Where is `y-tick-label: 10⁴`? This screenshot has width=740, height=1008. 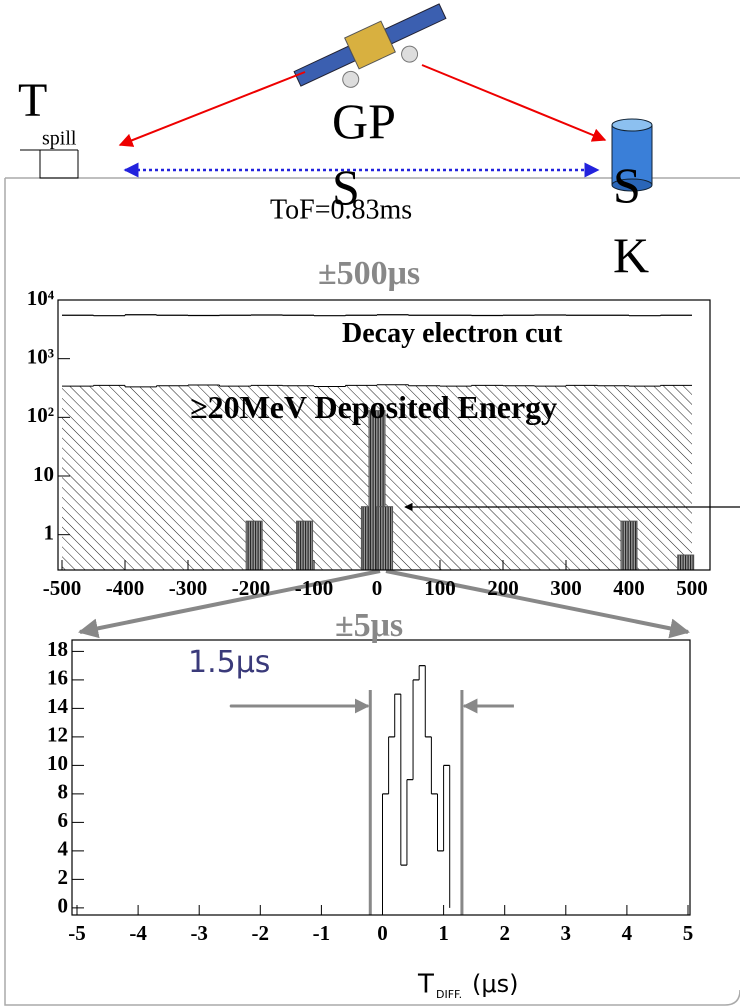
y-tick-label: 10⁴ is located at coordinates (41, 298).